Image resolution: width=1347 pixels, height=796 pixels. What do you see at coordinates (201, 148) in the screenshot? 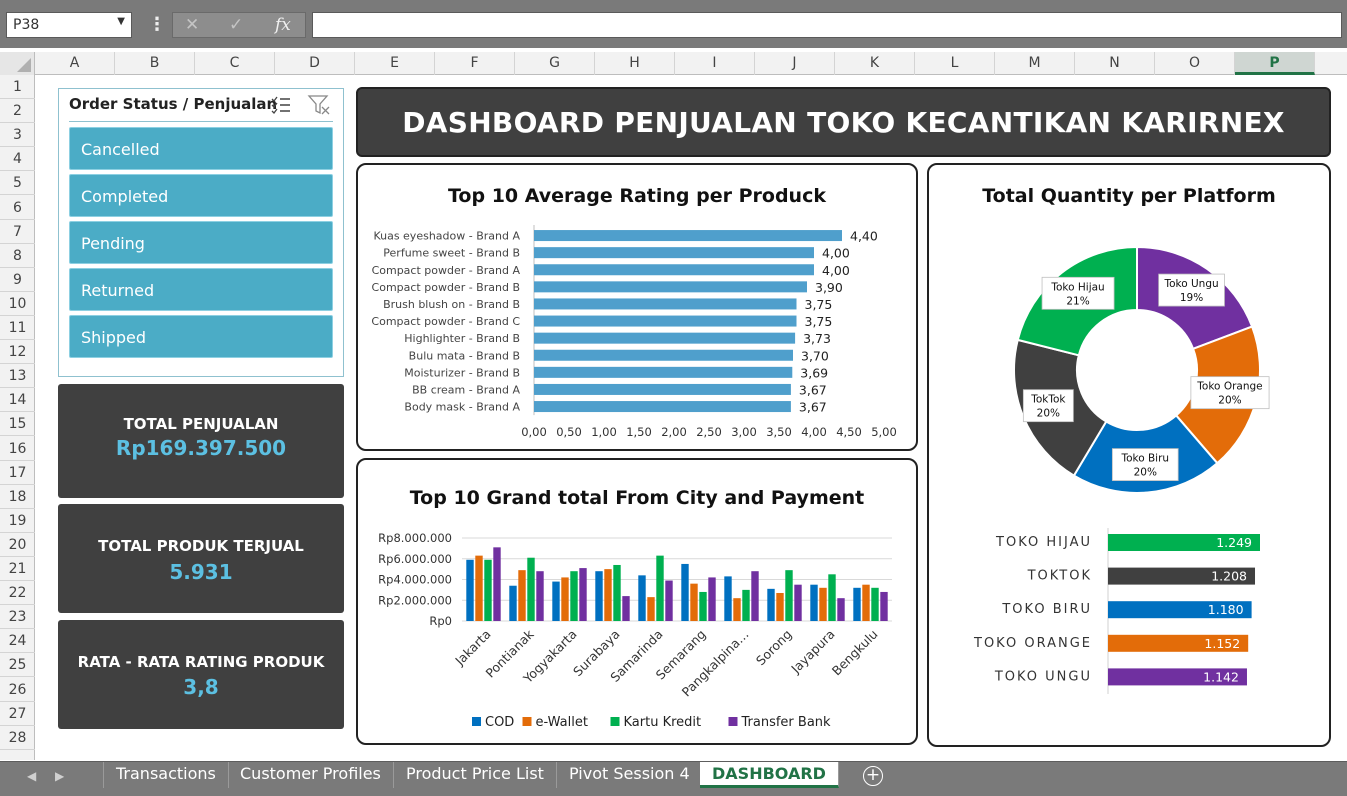
I see `slicer-item-cancelled: Cancelled` at bounding box center [201, 148].